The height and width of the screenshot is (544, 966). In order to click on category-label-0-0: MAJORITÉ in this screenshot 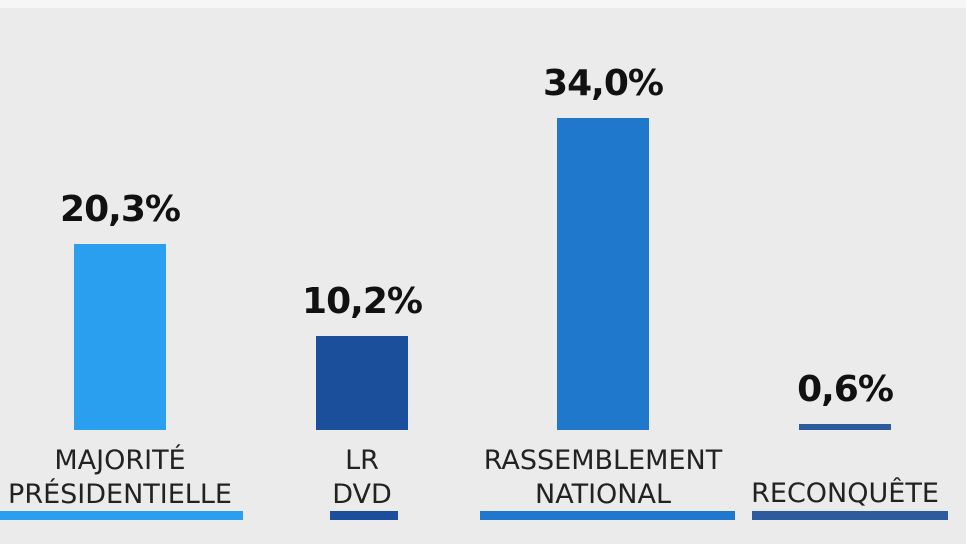, I will do `click(120, 460)`.